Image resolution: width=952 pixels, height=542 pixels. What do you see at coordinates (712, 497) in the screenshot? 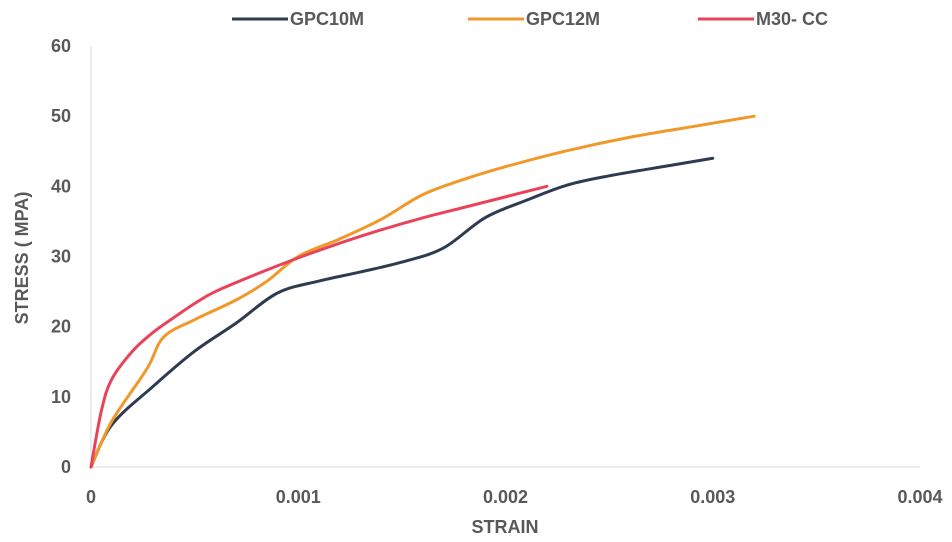
I see `x-tick-label: 0.003` at bounding box center [712, 497].